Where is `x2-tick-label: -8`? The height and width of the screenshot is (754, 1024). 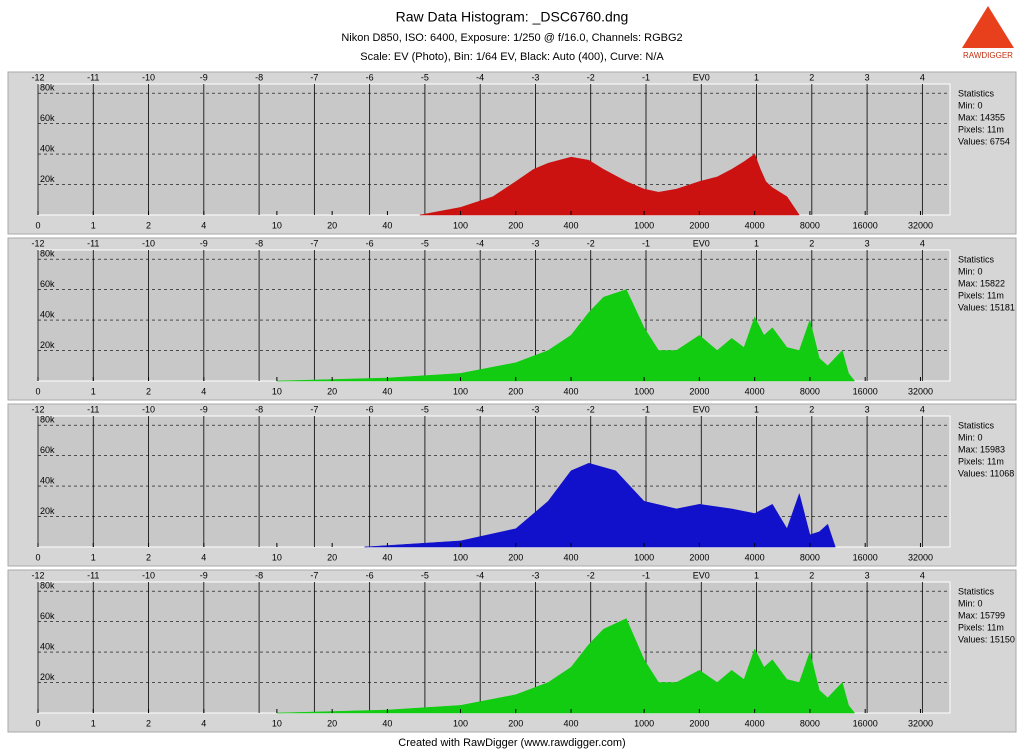
x2-tick-label: -8 is located at coordinates (259, 575).